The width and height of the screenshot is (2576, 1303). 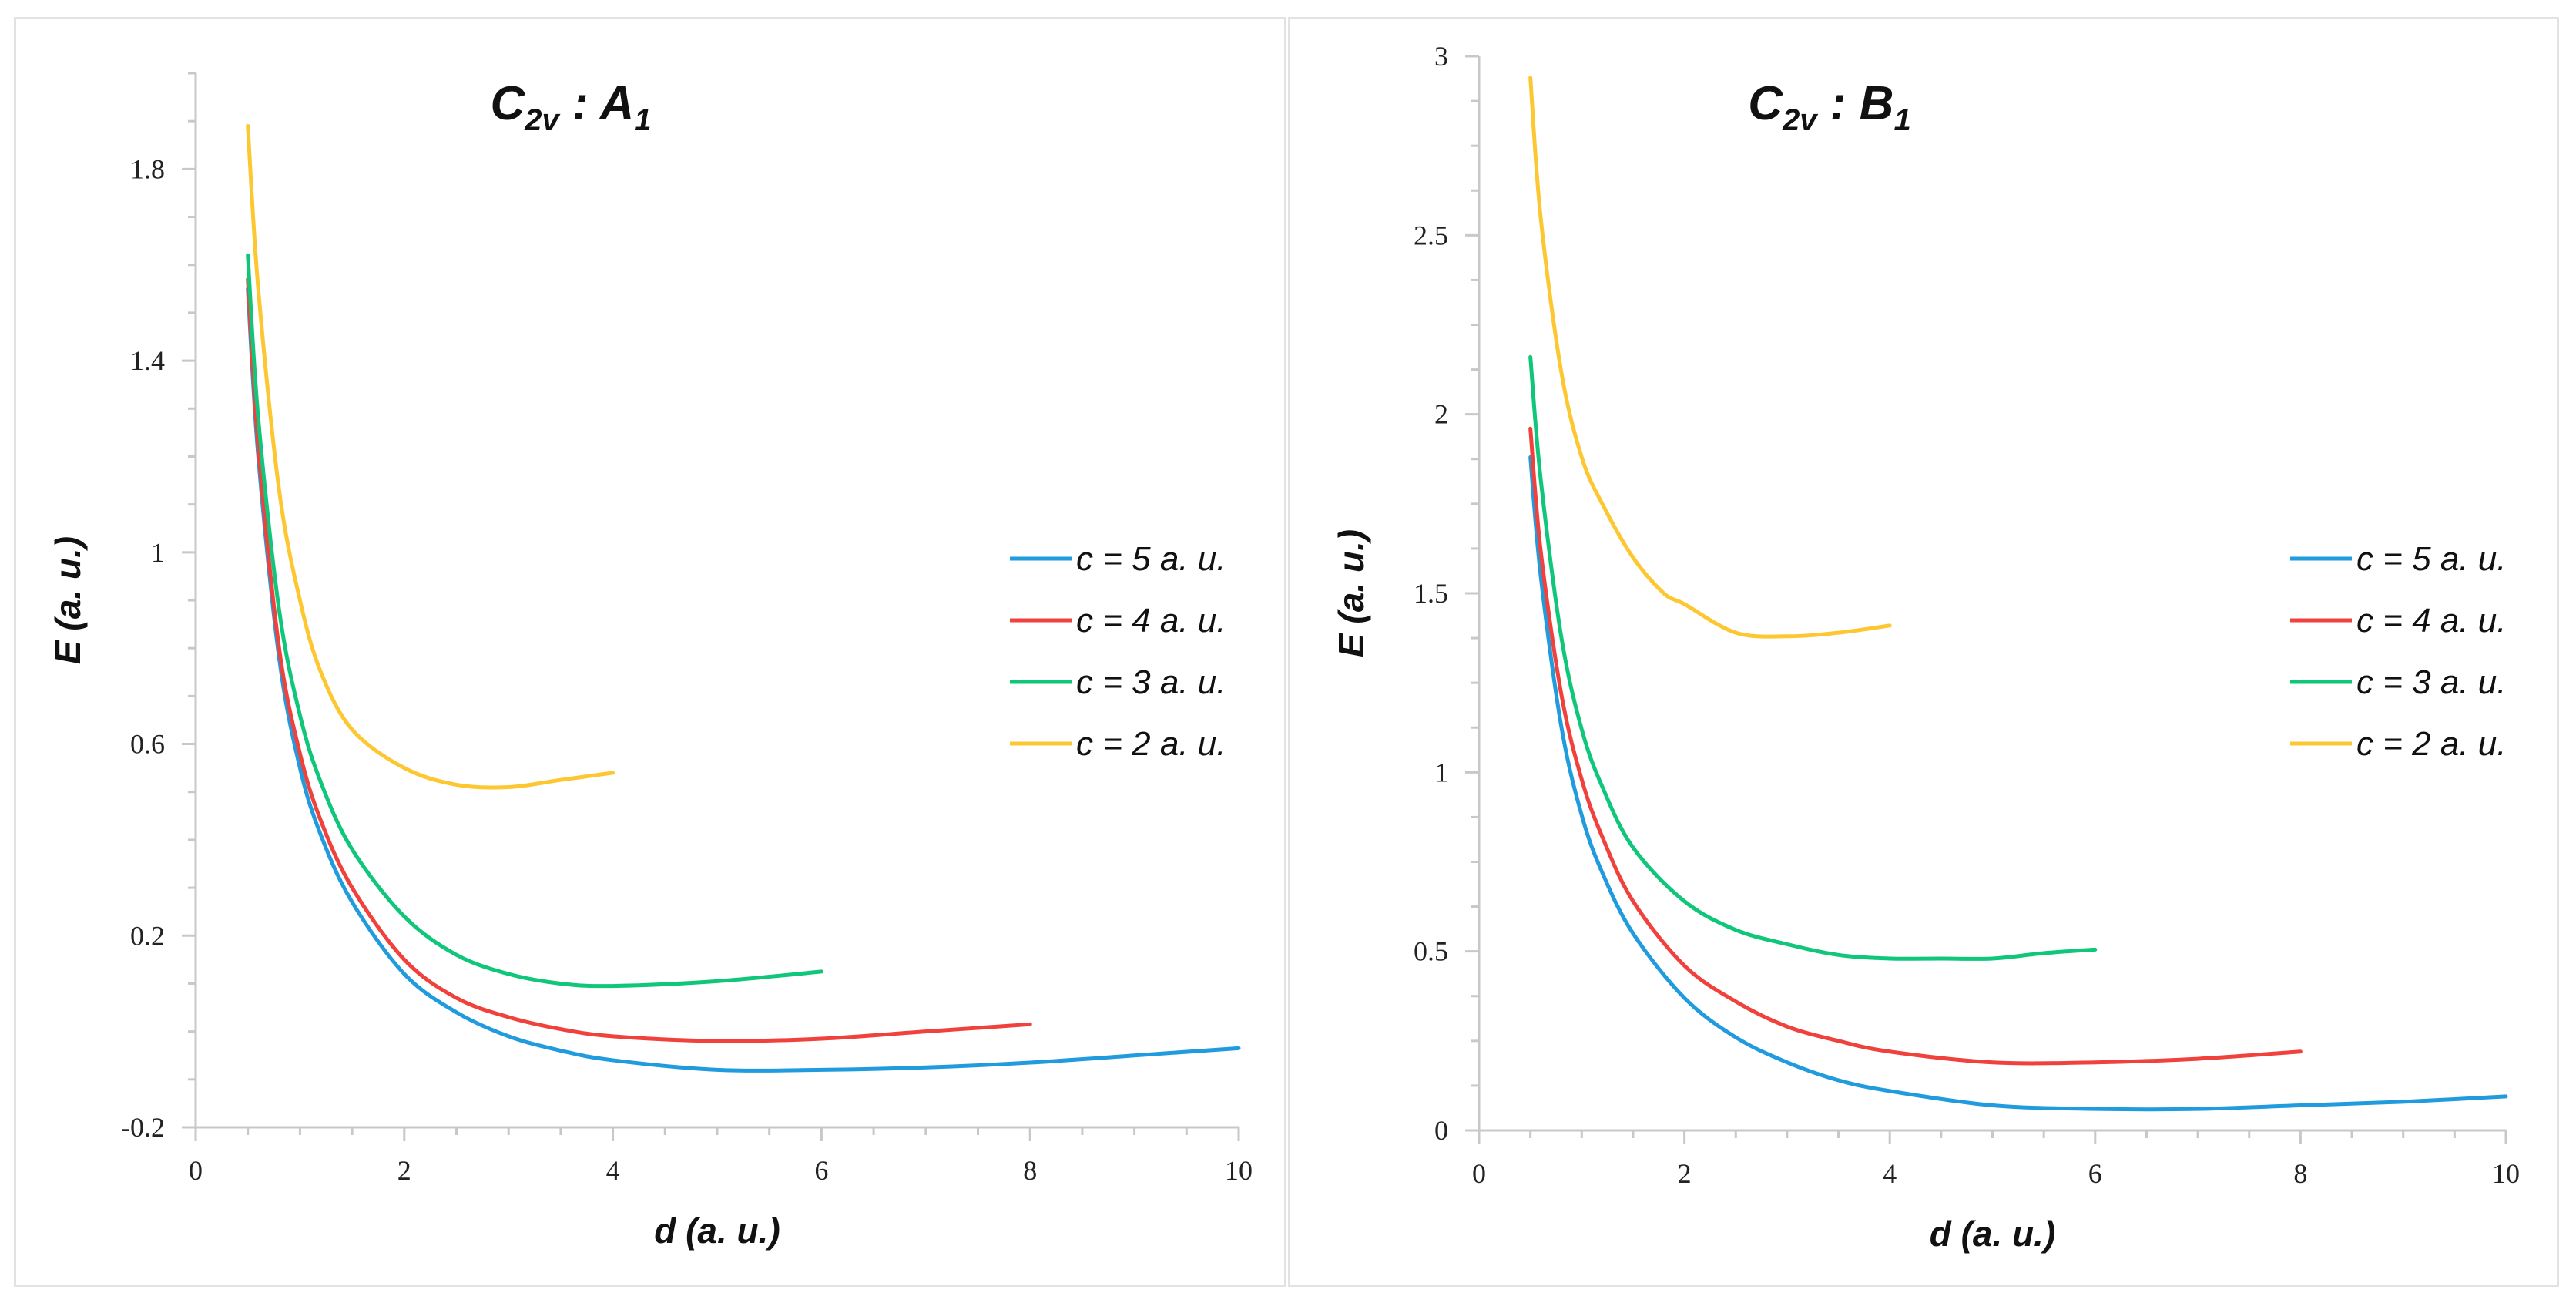 I want to click on y-tick-label: 0.6, so click(x=147, y=744).